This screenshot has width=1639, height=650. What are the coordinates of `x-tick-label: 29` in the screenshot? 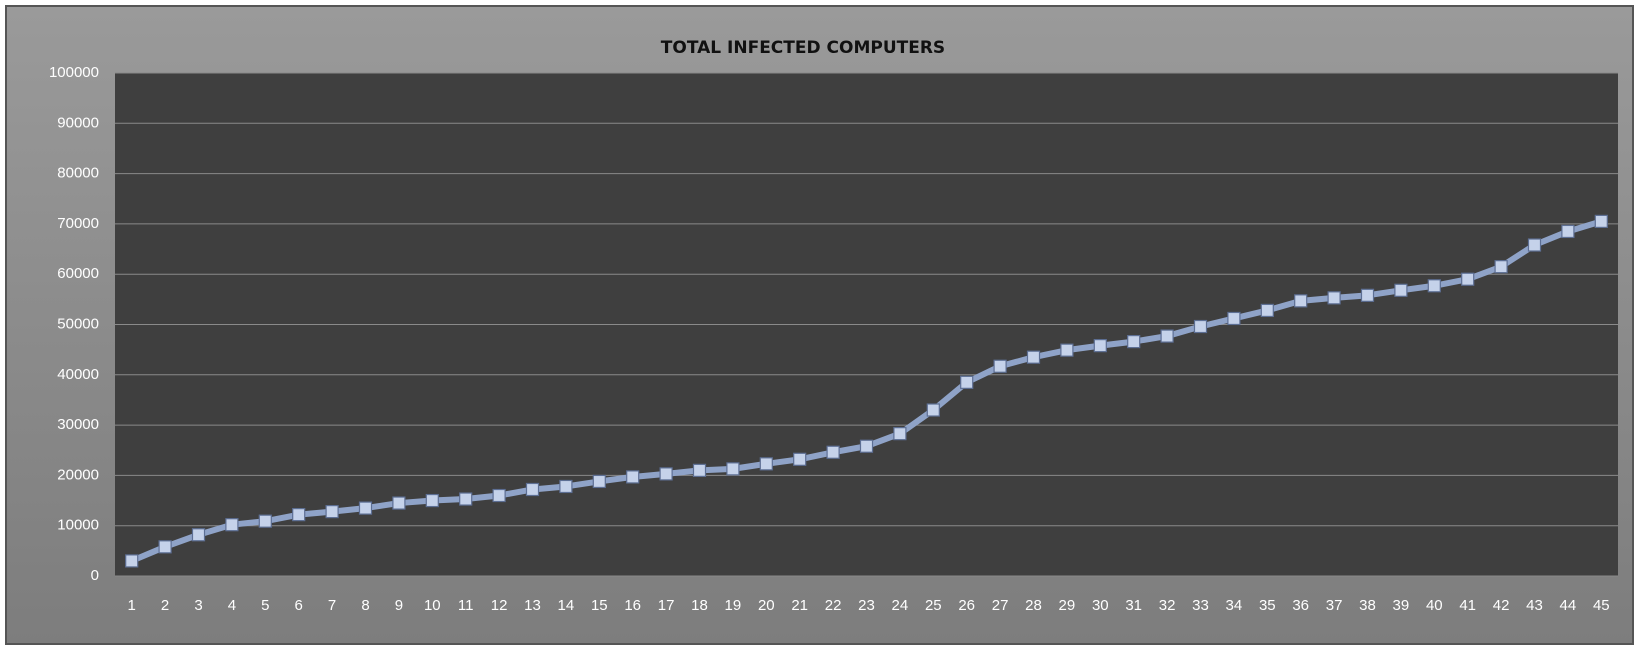 It's located at (1067, 605).